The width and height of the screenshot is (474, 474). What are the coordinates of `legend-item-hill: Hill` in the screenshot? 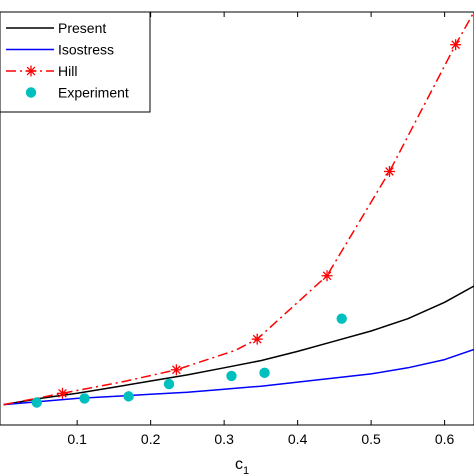 It's located at (41, 71).